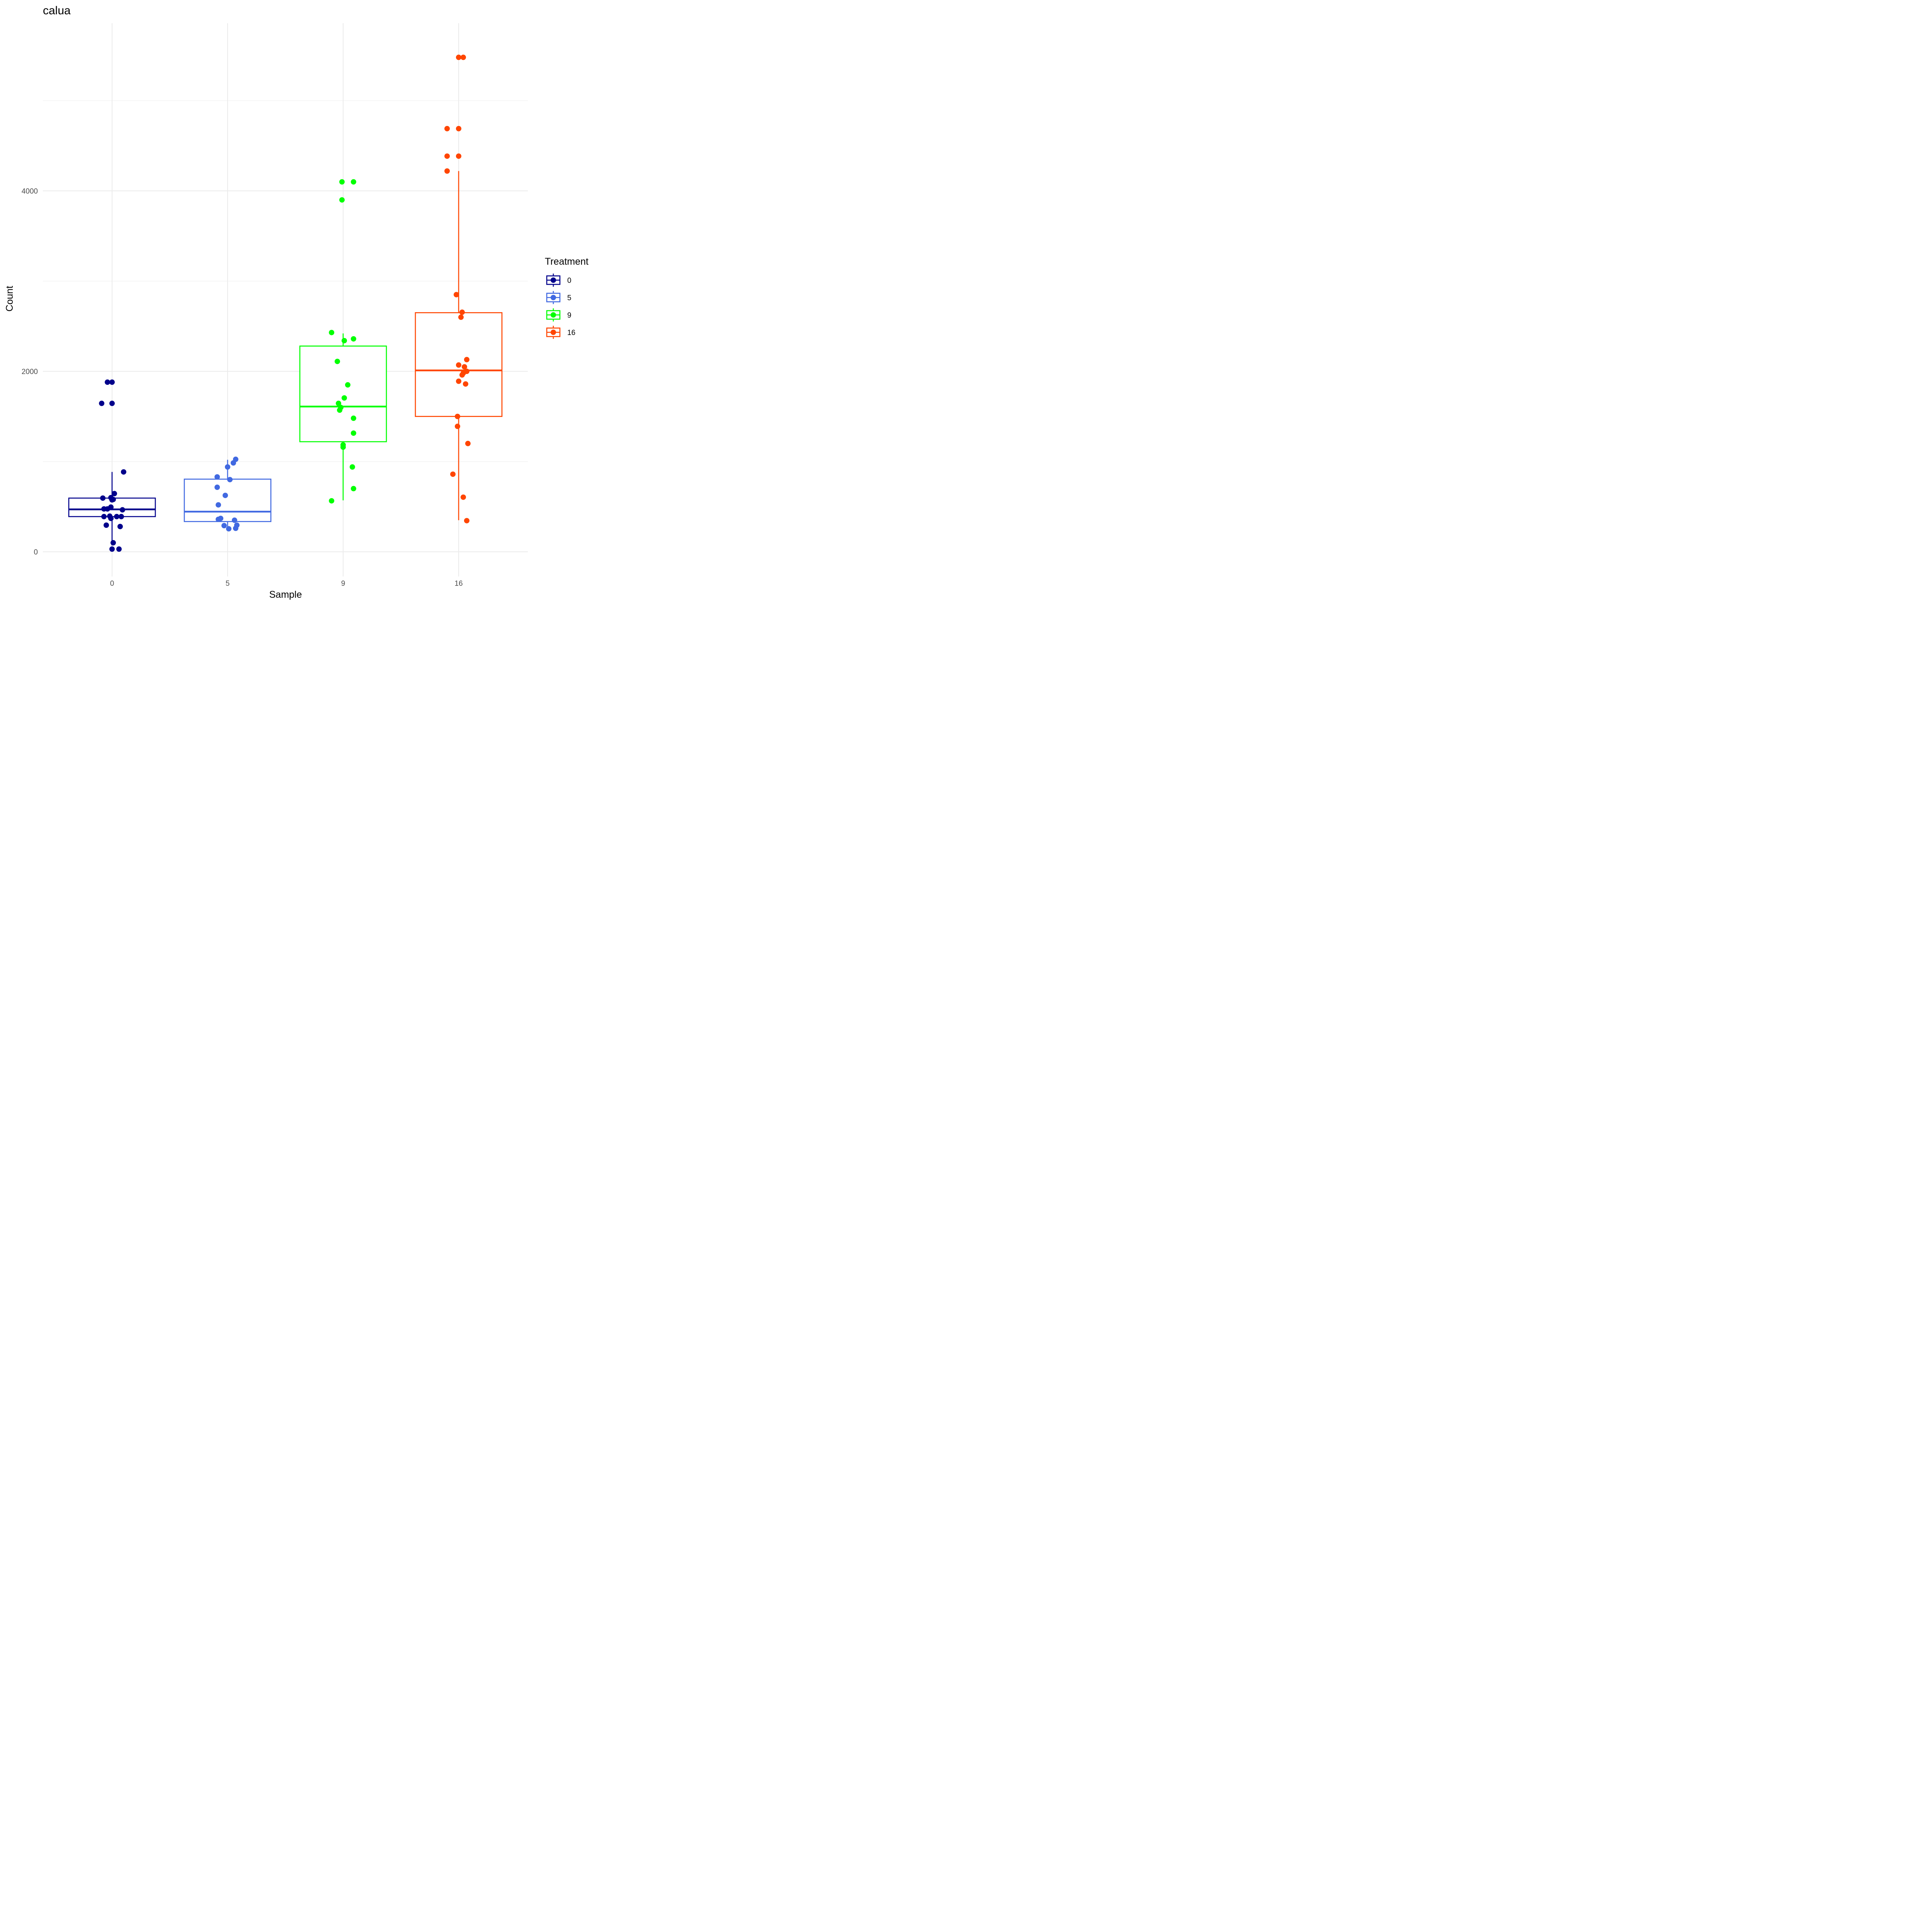 This screenshot has height=1932, width=1932. What do you see at coordinates (228, 584) in the screenshot?
I see `x-tick-label: 5` at bounding box center [228, 584].